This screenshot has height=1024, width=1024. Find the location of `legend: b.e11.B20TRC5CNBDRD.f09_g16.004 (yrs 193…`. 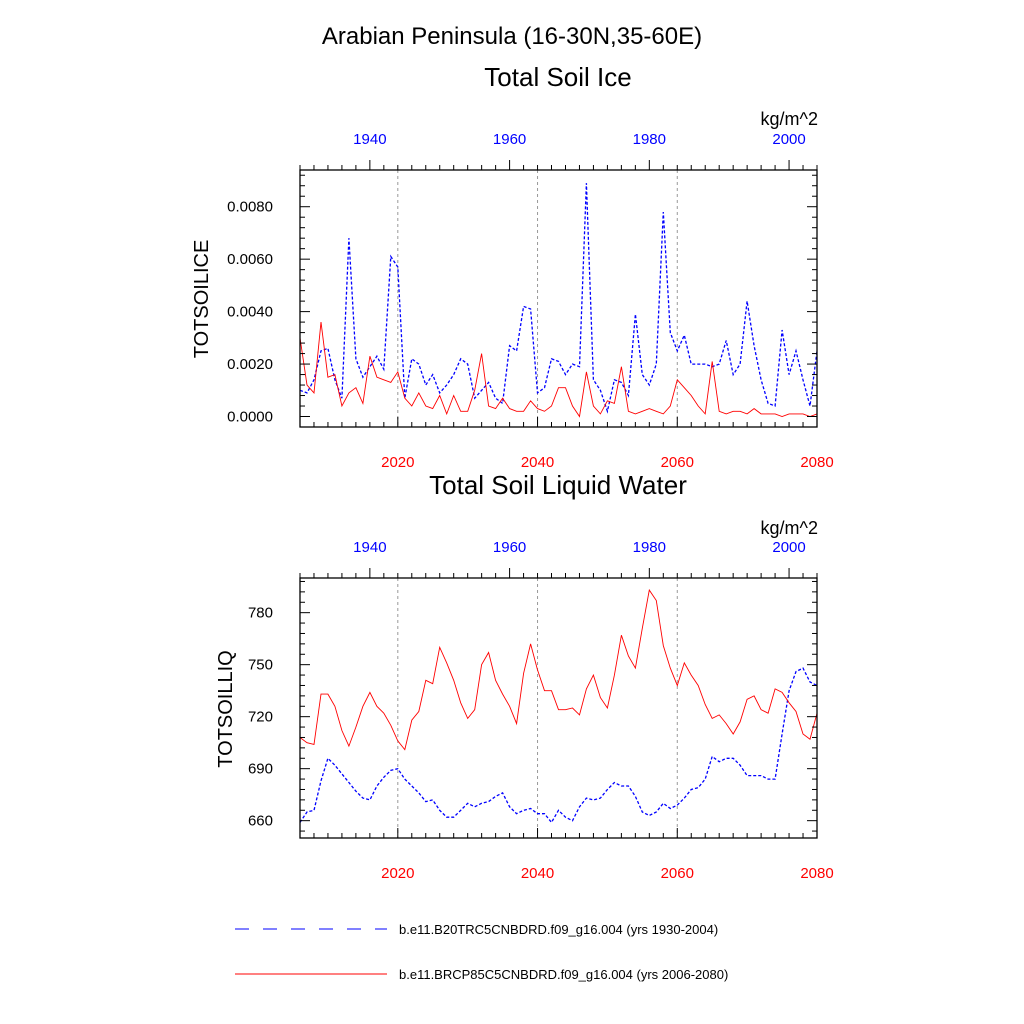

legend: b.e11.B20TRC5CNBDRD.f09_g16.004 (yrs 193… is located at coordinates (481, 952).